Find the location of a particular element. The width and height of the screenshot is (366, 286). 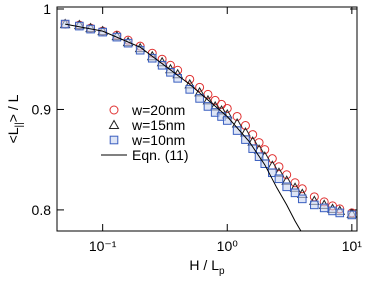

legend-label: w=20nm is located at coordinates (158, 110).